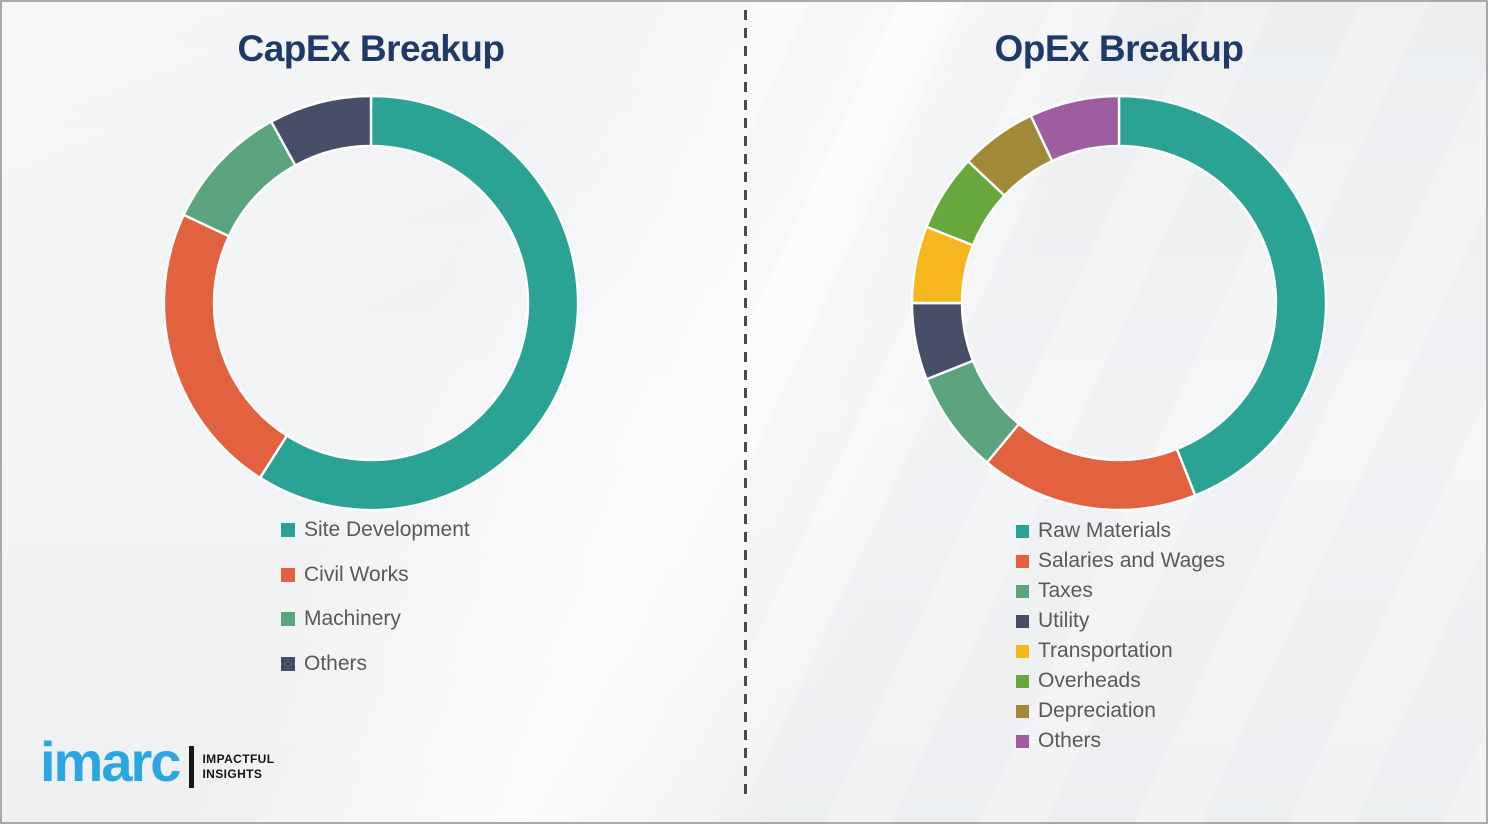  I want to click on tagline-line1: IMPACTFUL, so click(238, 759).